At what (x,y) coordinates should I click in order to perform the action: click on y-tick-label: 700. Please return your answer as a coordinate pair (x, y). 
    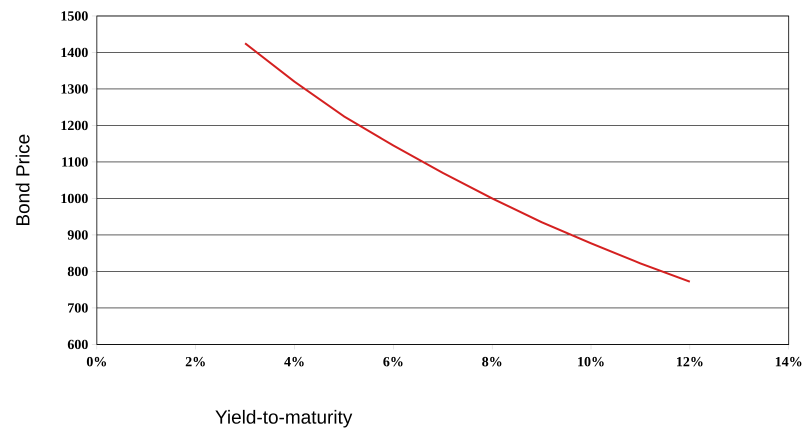
    Looking at the image, I should click on (78, 308).